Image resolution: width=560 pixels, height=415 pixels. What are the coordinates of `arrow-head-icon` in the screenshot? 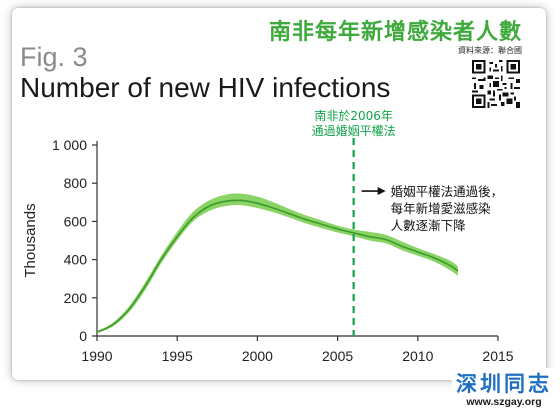 It's located at (381, 191).